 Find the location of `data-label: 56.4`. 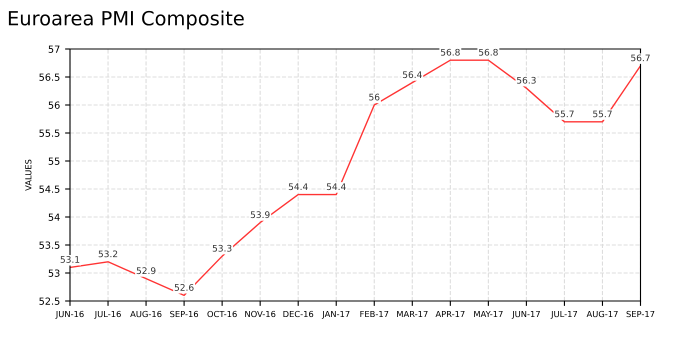

data-label: 56.4 is located at coordinates (412, 74).